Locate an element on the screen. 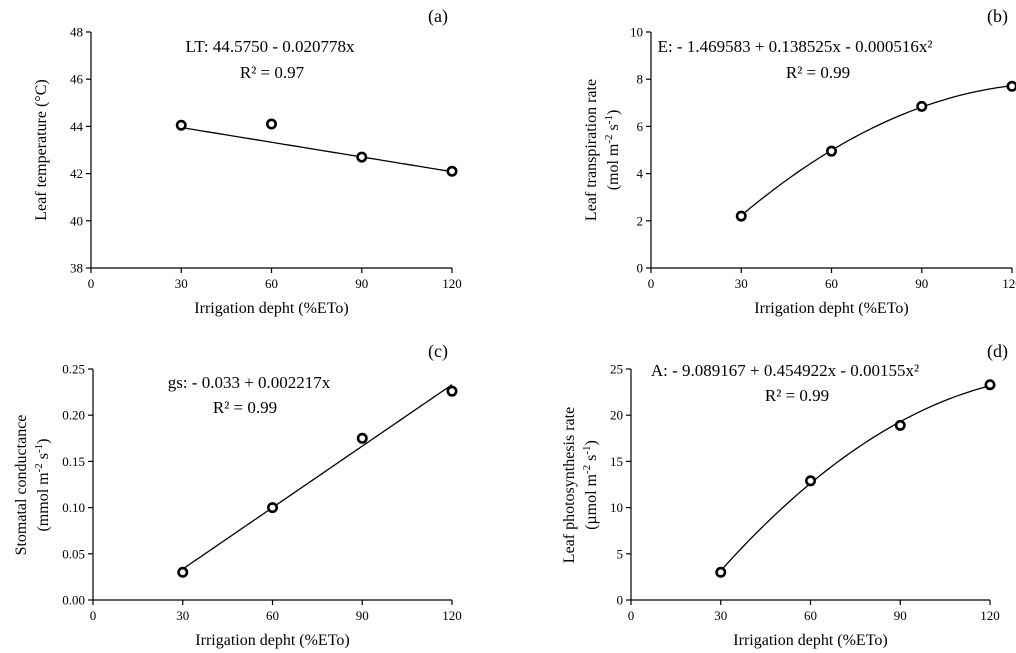 Image resolution: width=1016 pixels, height=653 pixels. y-axis-label-line: (µmol m-2 s-1) is located at coordinates (590, 485).